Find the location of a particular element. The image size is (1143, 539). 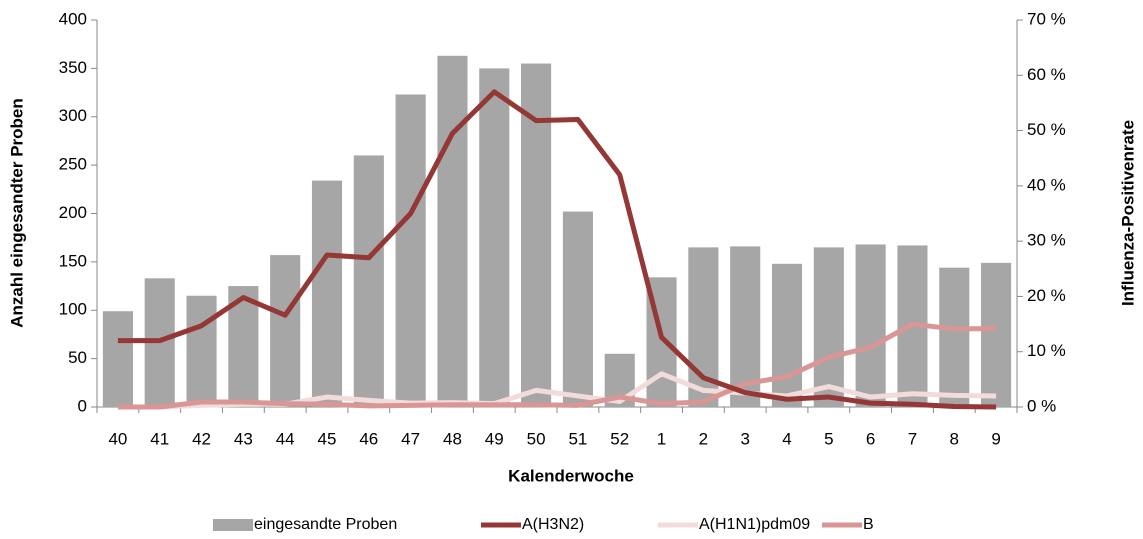

x-axis-title: Kalenderwoche is located at coordinates (571, 475).